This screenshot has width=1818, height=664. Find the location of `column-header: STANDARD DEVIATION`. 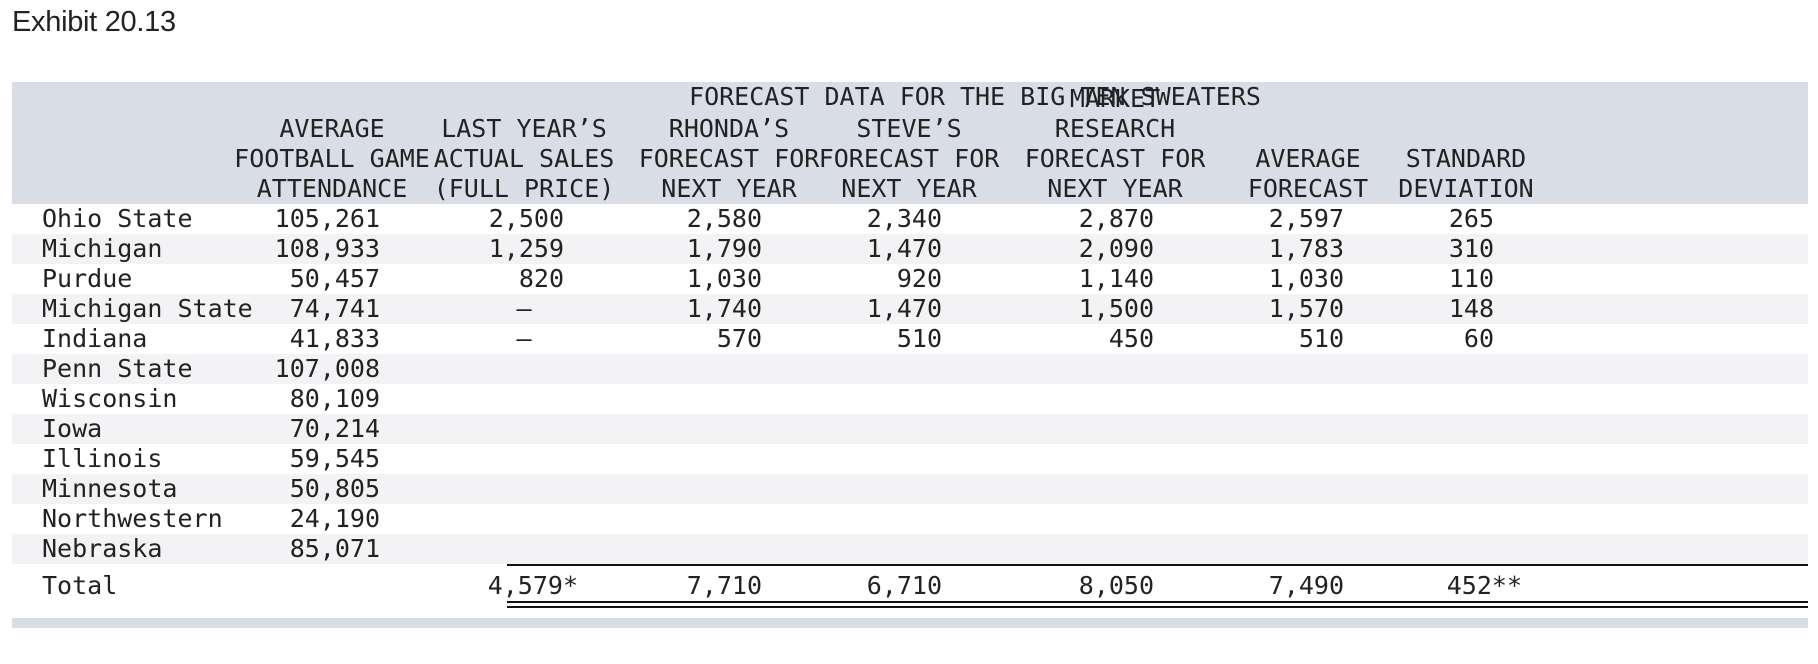

column-header: STANDARD DEVIATION is located at coordinates (1466, 174).